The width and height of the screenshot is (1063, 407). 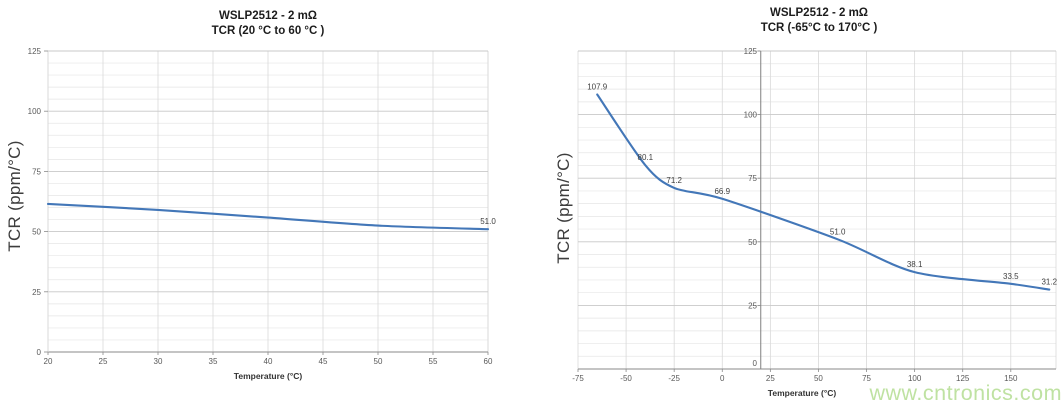 I want to click on chart-right-title: WSLP2512 - 2 mΩ TCR (-65°C to 170°C ), so click(x=819, y=21).